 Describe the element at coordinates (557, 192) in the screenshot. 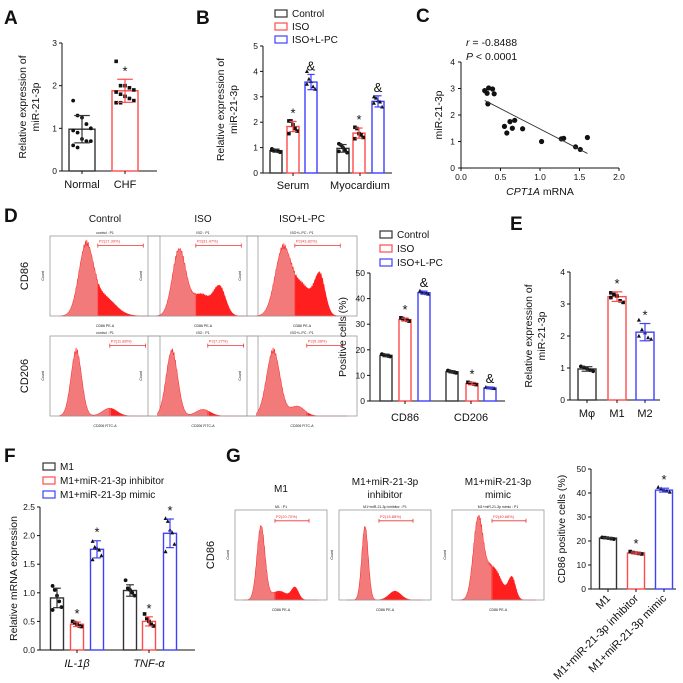

I see `x-axis-label-rest: mRNA` at that location.